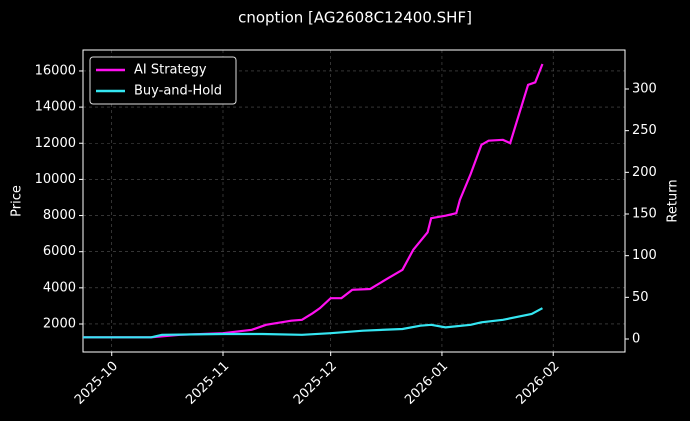 The width and height of the screenshot is (690, 421). Describe the element at coordinates (55, 143) in the screenshot. I see `y-tick-label: 12000` at that location.